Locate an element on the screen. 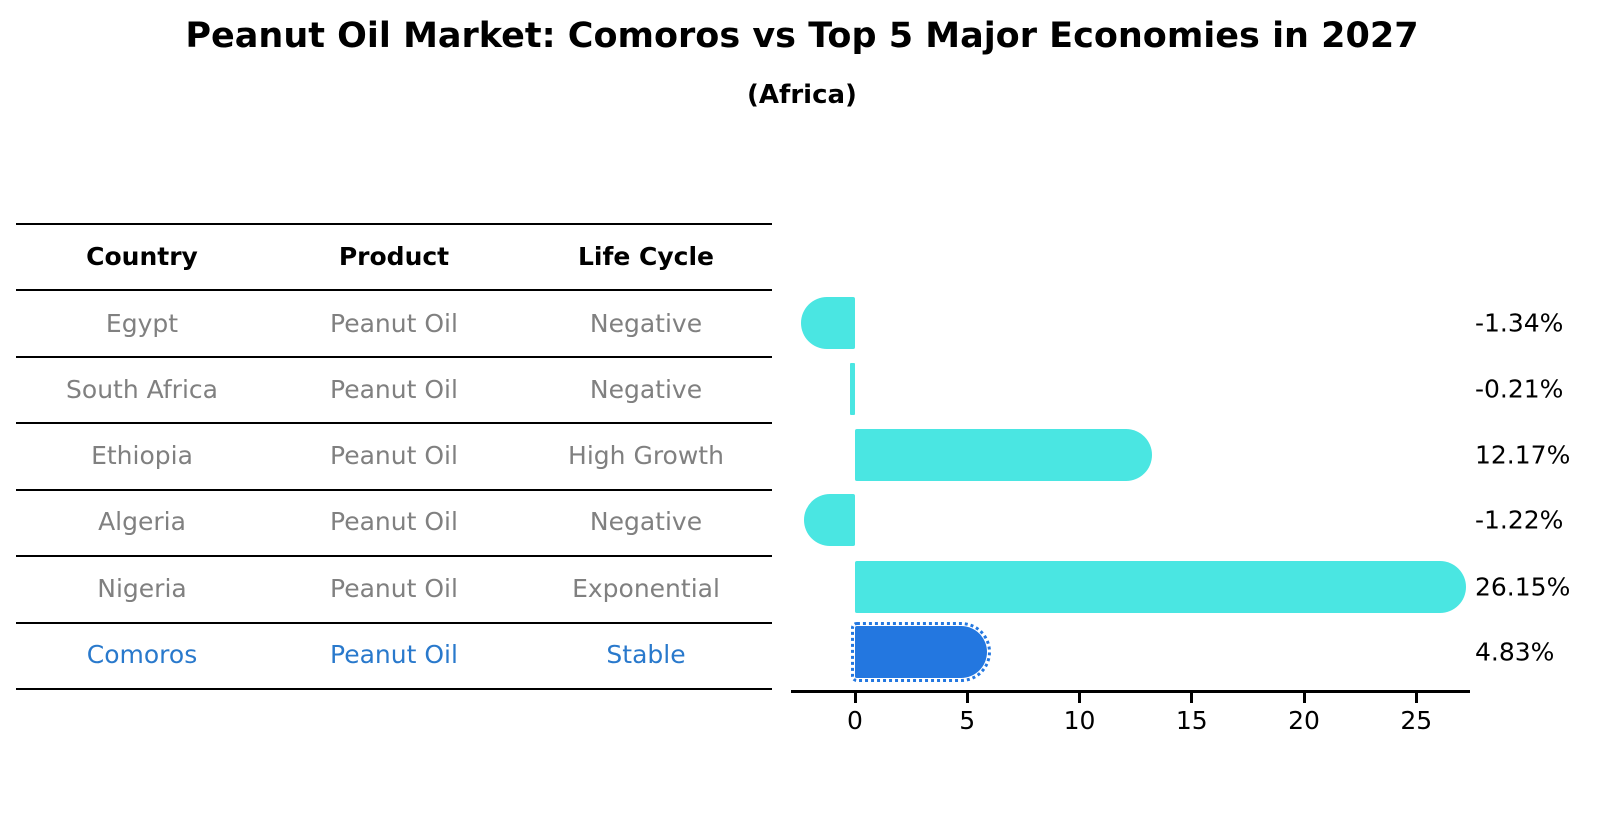 The image size is (1604, 823). table-cell-country: Nigeria is located at coordinates (142, 588).